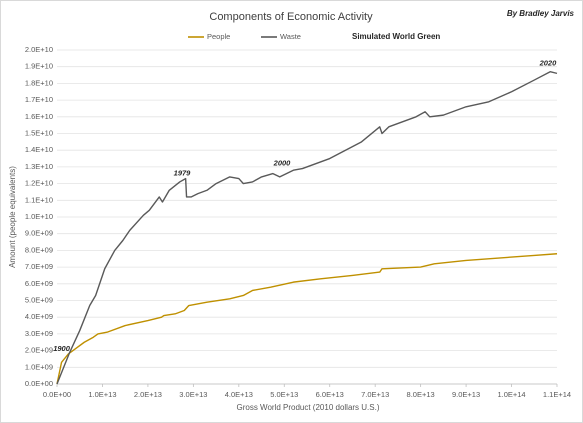 This screenshot has width=583, height=423. What do you see at coordinates (330, 394) in the screenshot?
I see `x-tick-label: 6.0E+13` at bounding box center [330, 394].